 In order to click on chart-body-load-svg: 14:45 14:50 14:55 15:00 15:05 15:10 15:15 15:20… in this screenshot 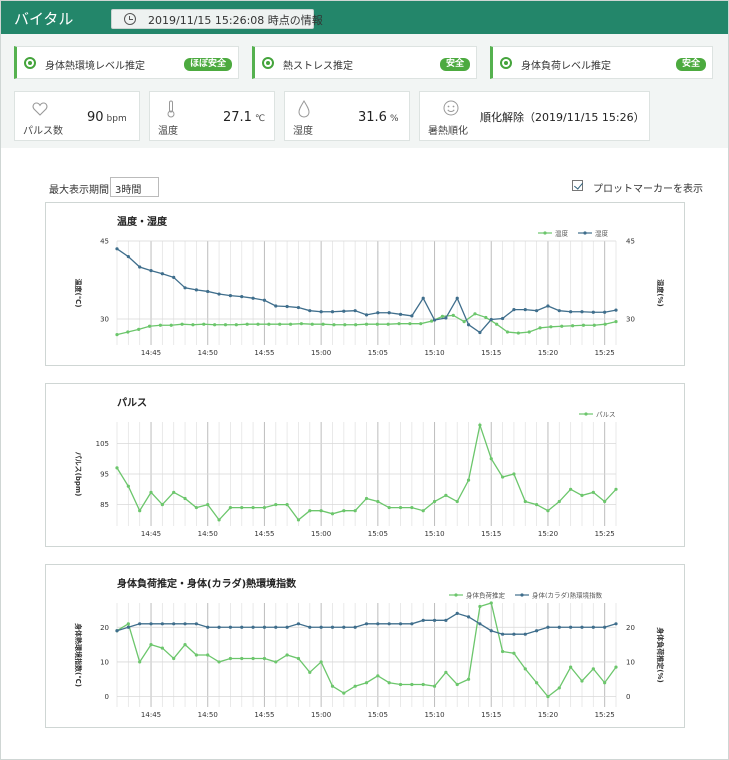, I will do `click(369, 655)`.